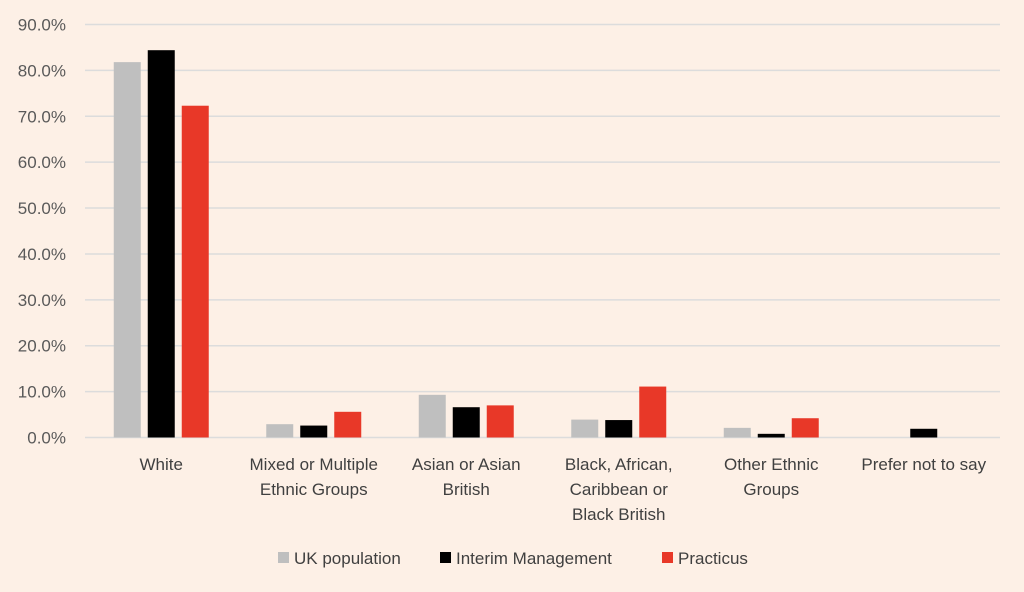 Image resolution: width=1024 pixels, height=592 pixels. I want to click on category-label: Asian or Asian, so click(466, 464).